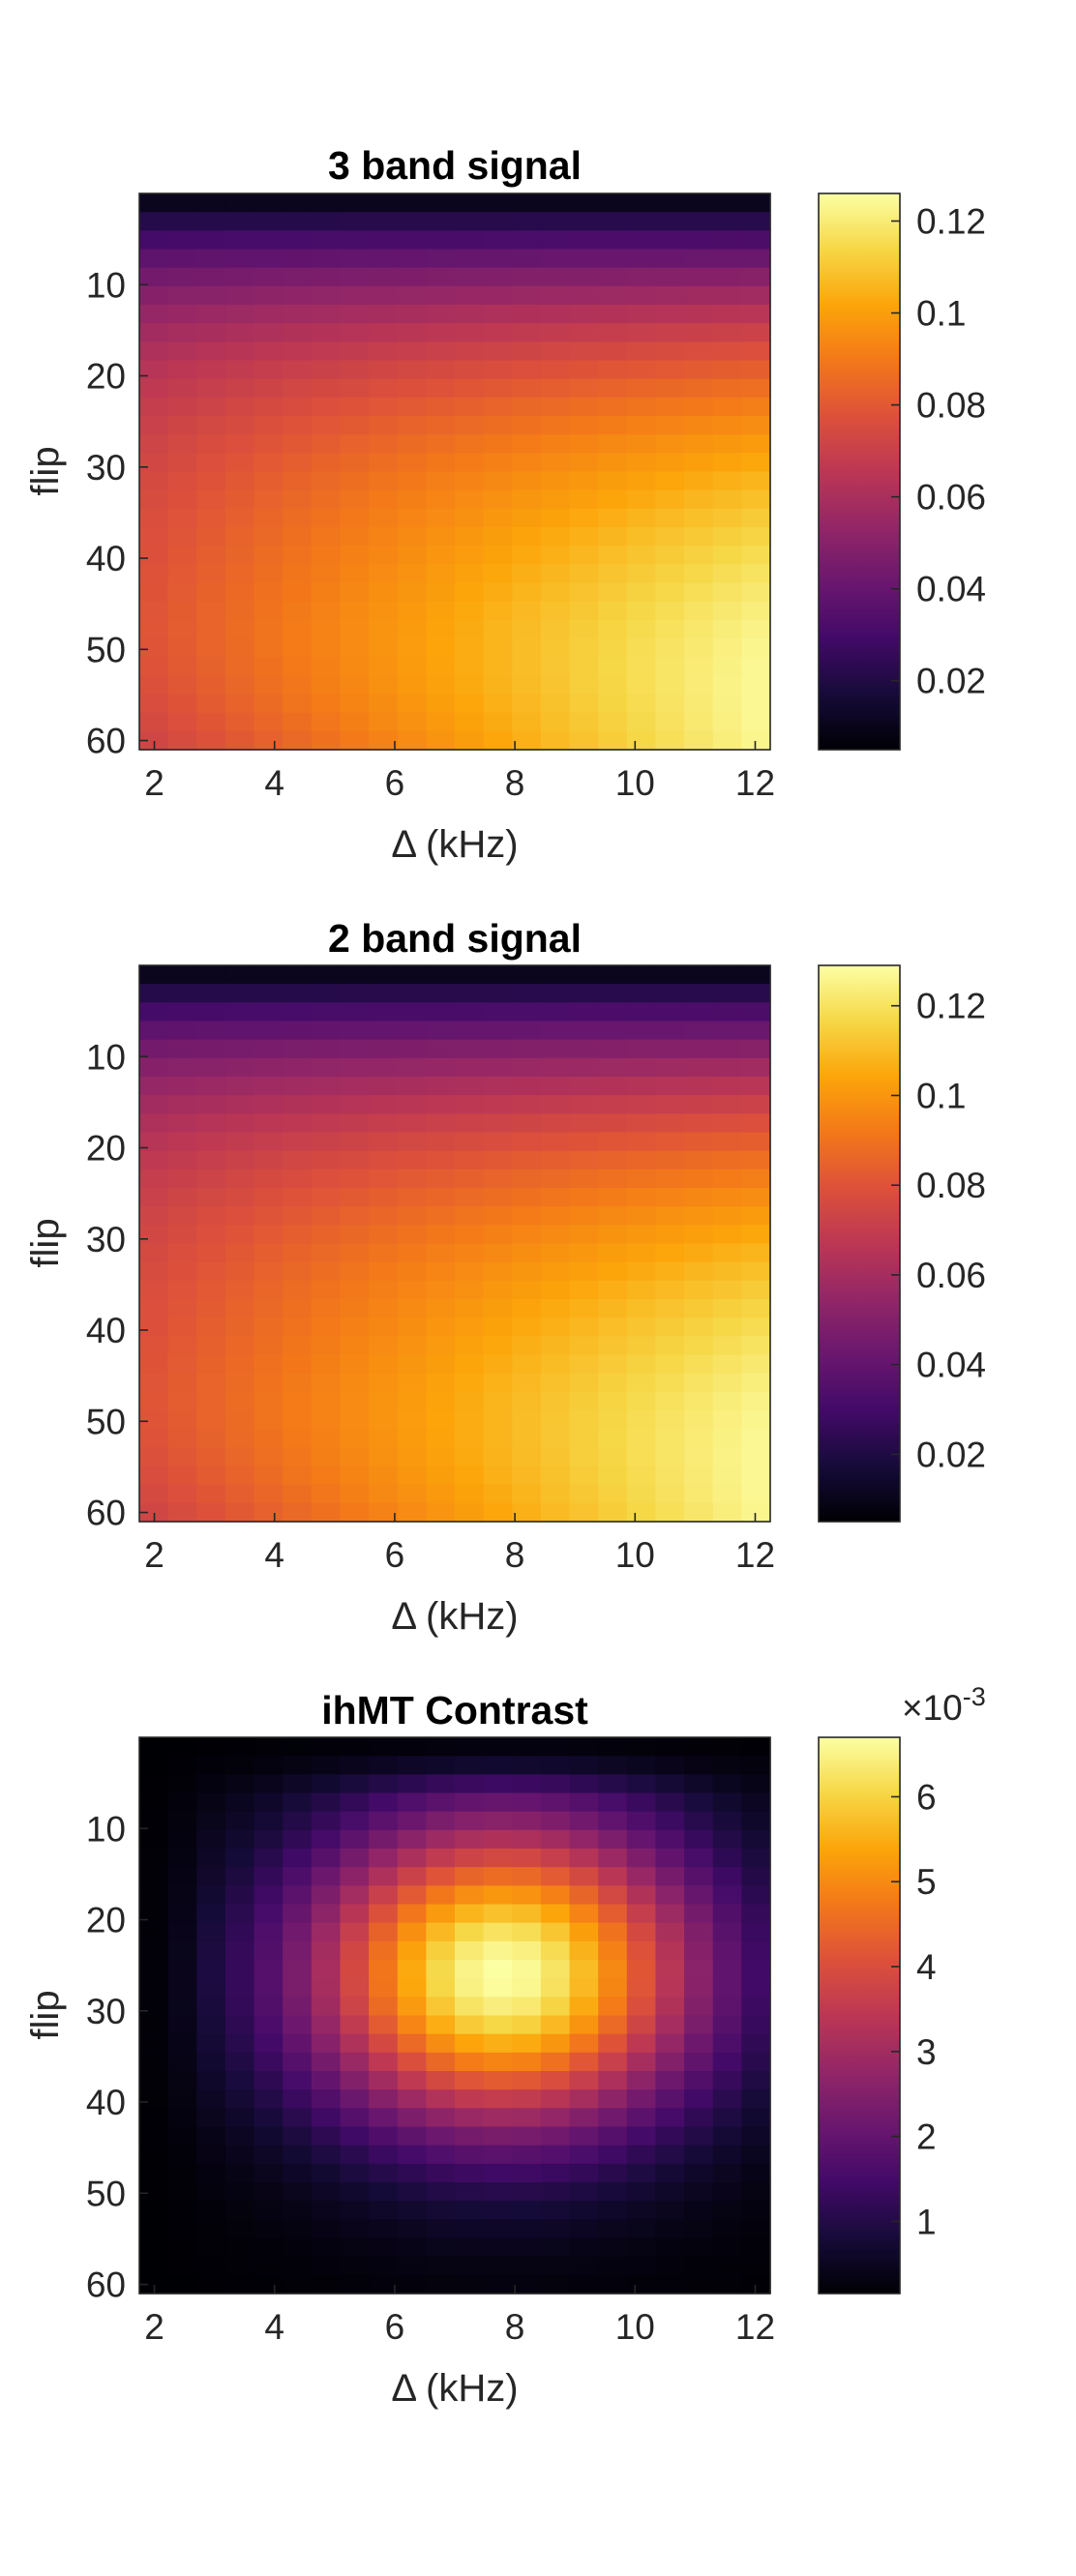  I want to click on colorbar-tick-label: 5, so click(926, 1882).